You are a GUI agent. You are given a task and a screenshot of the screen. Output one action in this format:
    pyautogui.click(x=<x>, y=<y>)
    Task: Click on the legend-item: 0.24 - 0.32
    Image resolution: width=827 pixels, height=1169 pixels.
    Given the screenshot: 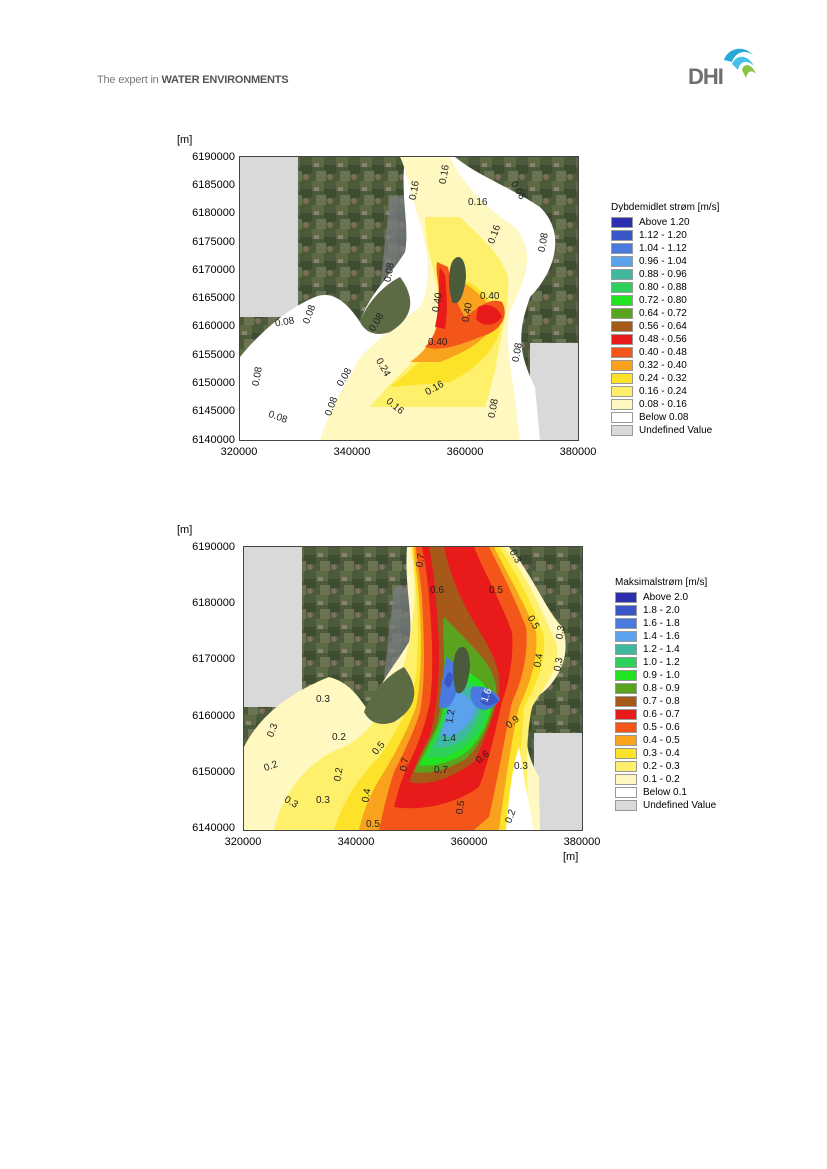 What is the action you would take?
    pyautogui.click(x=665, y=378)
    